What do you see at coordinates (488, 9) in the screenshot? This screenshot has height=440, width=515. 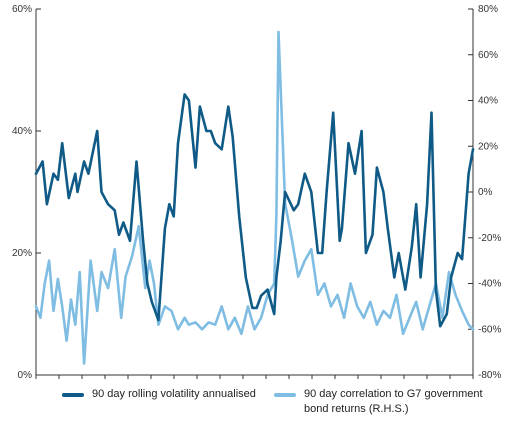 I see `y-right-tick-label: 80%` at bounding box center [488, 9].